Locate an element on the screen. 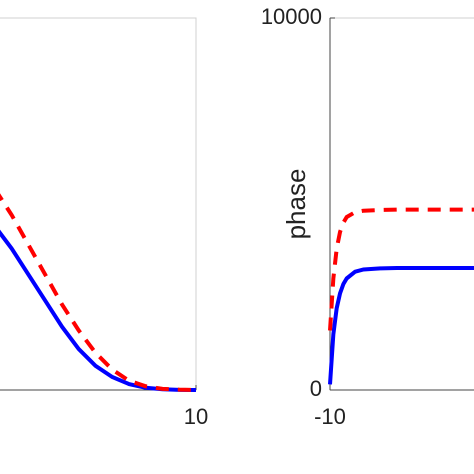  y-axis-label: phase is located at coordinates (296, 204).